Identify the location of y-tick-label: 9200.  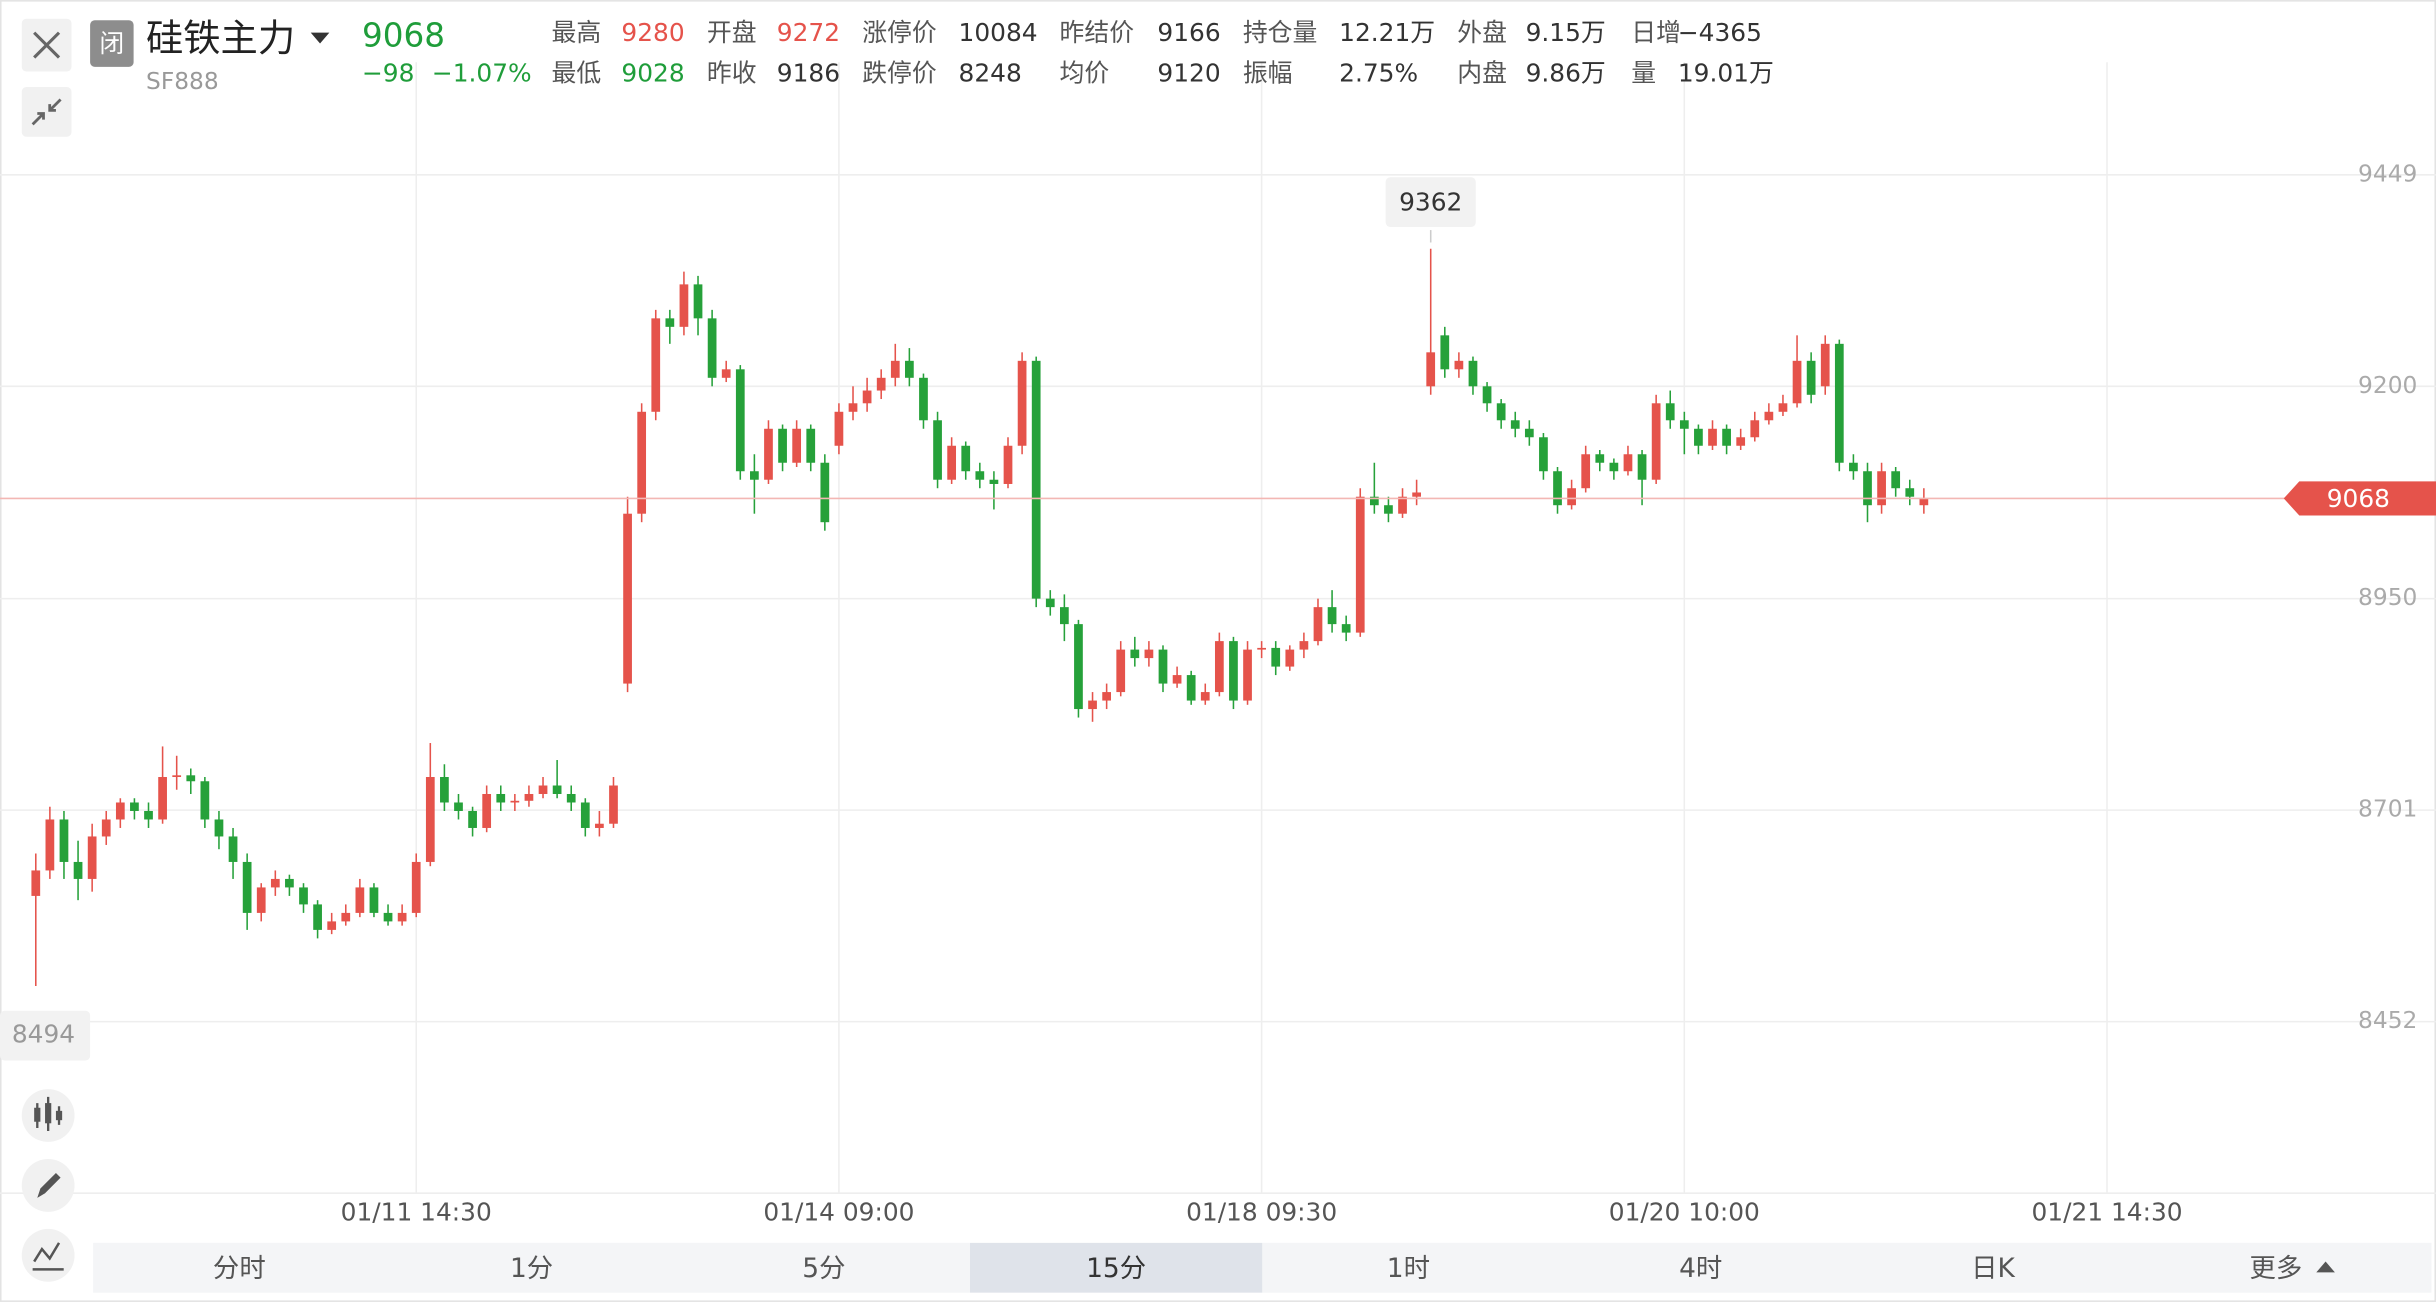
(2387, 385).